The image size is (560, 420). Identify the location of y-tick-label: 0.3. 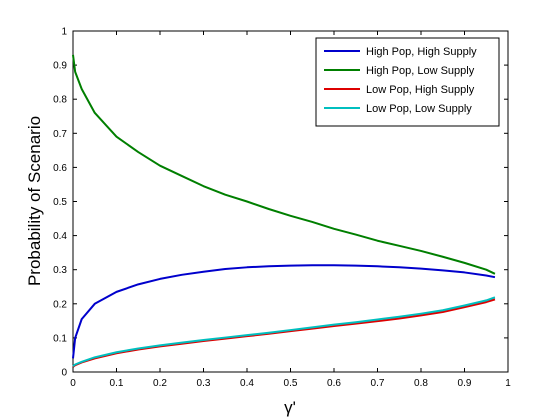
(60, 270).